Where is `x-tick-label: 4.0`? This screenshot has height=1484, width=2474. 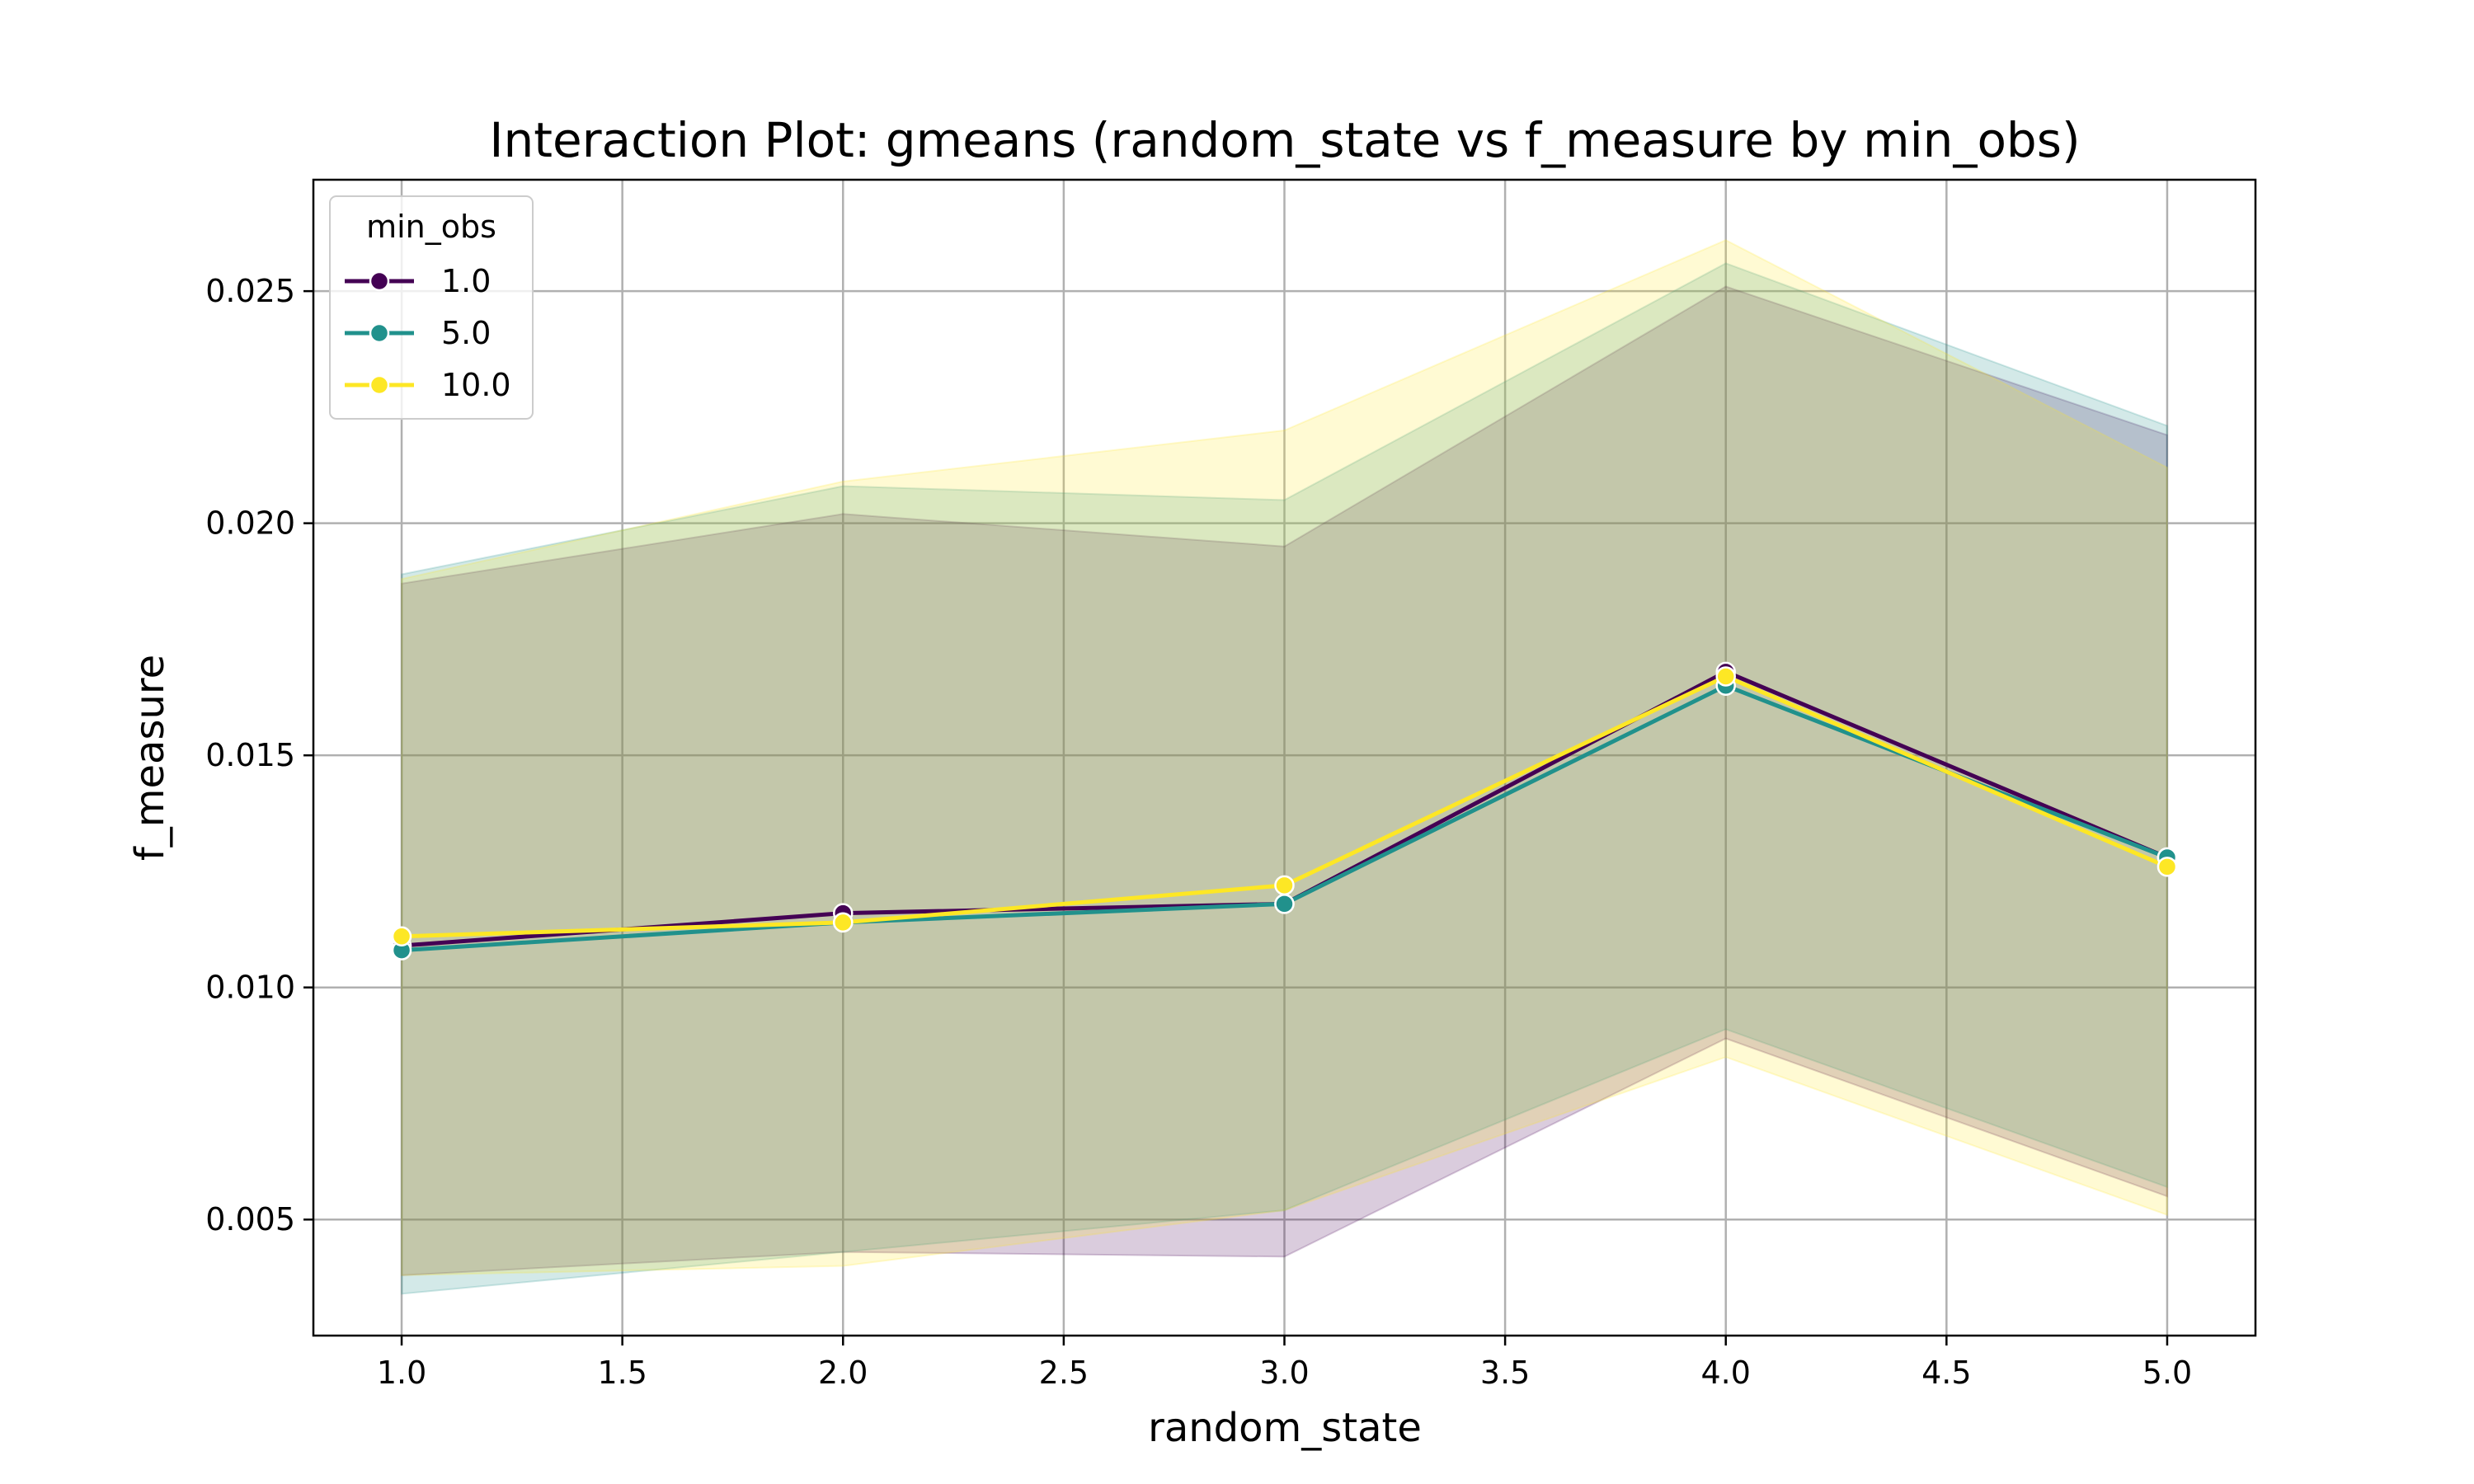
x-tick-label: 4.0 is located at coordinates (1726, 1373).